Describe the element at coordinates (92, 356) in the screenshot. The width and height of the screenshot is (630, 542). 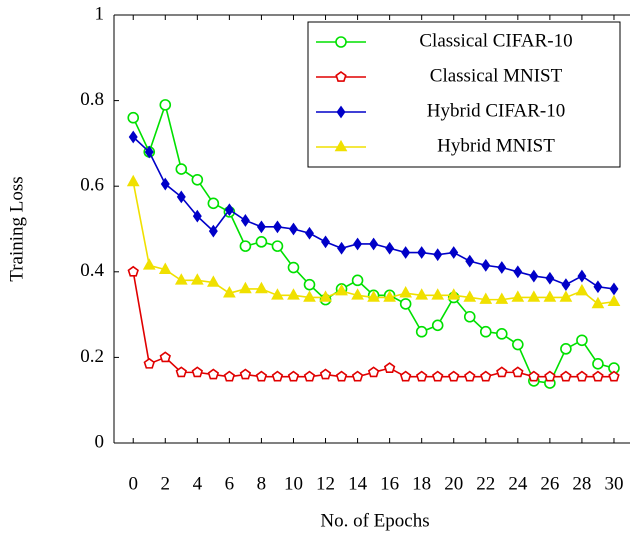
I see `y-tick-label: 0.2` at that location.